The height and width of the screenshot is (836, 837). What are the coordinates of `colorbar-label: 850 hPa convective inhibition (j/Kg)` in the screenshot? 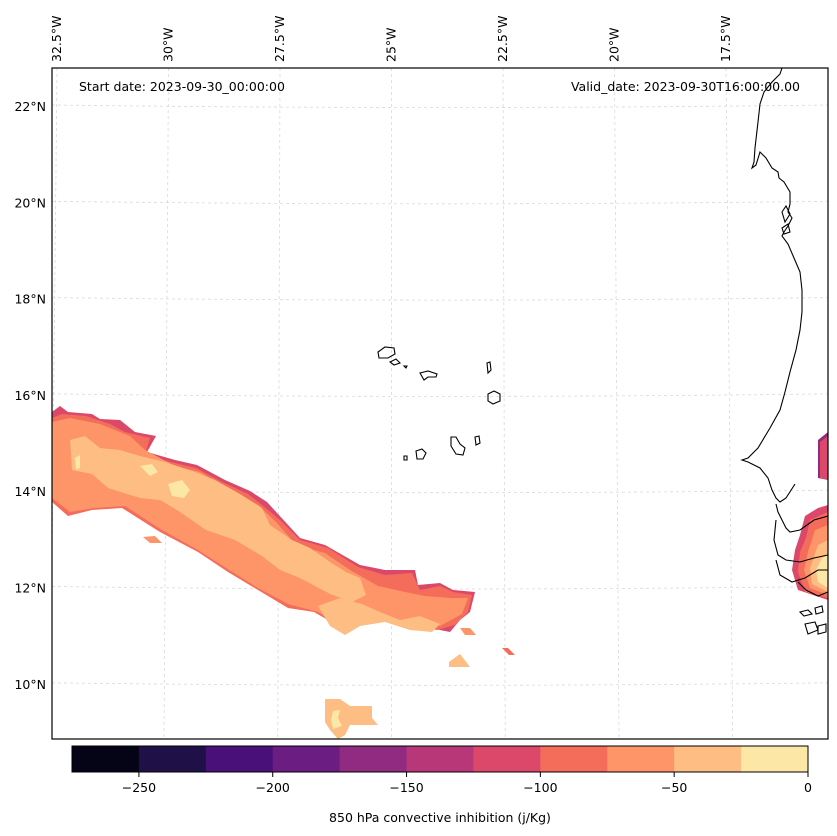 It's located at (440, 817).